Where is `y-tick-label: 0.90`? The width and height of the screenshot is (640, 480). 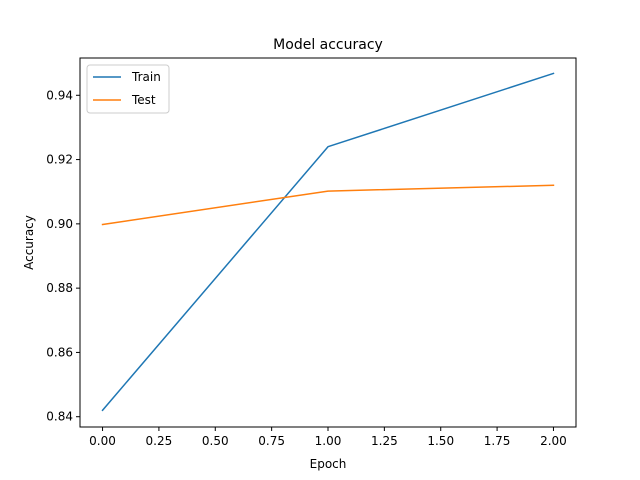 y-tick-label: 0.90 is located at coordinates (59, 224).